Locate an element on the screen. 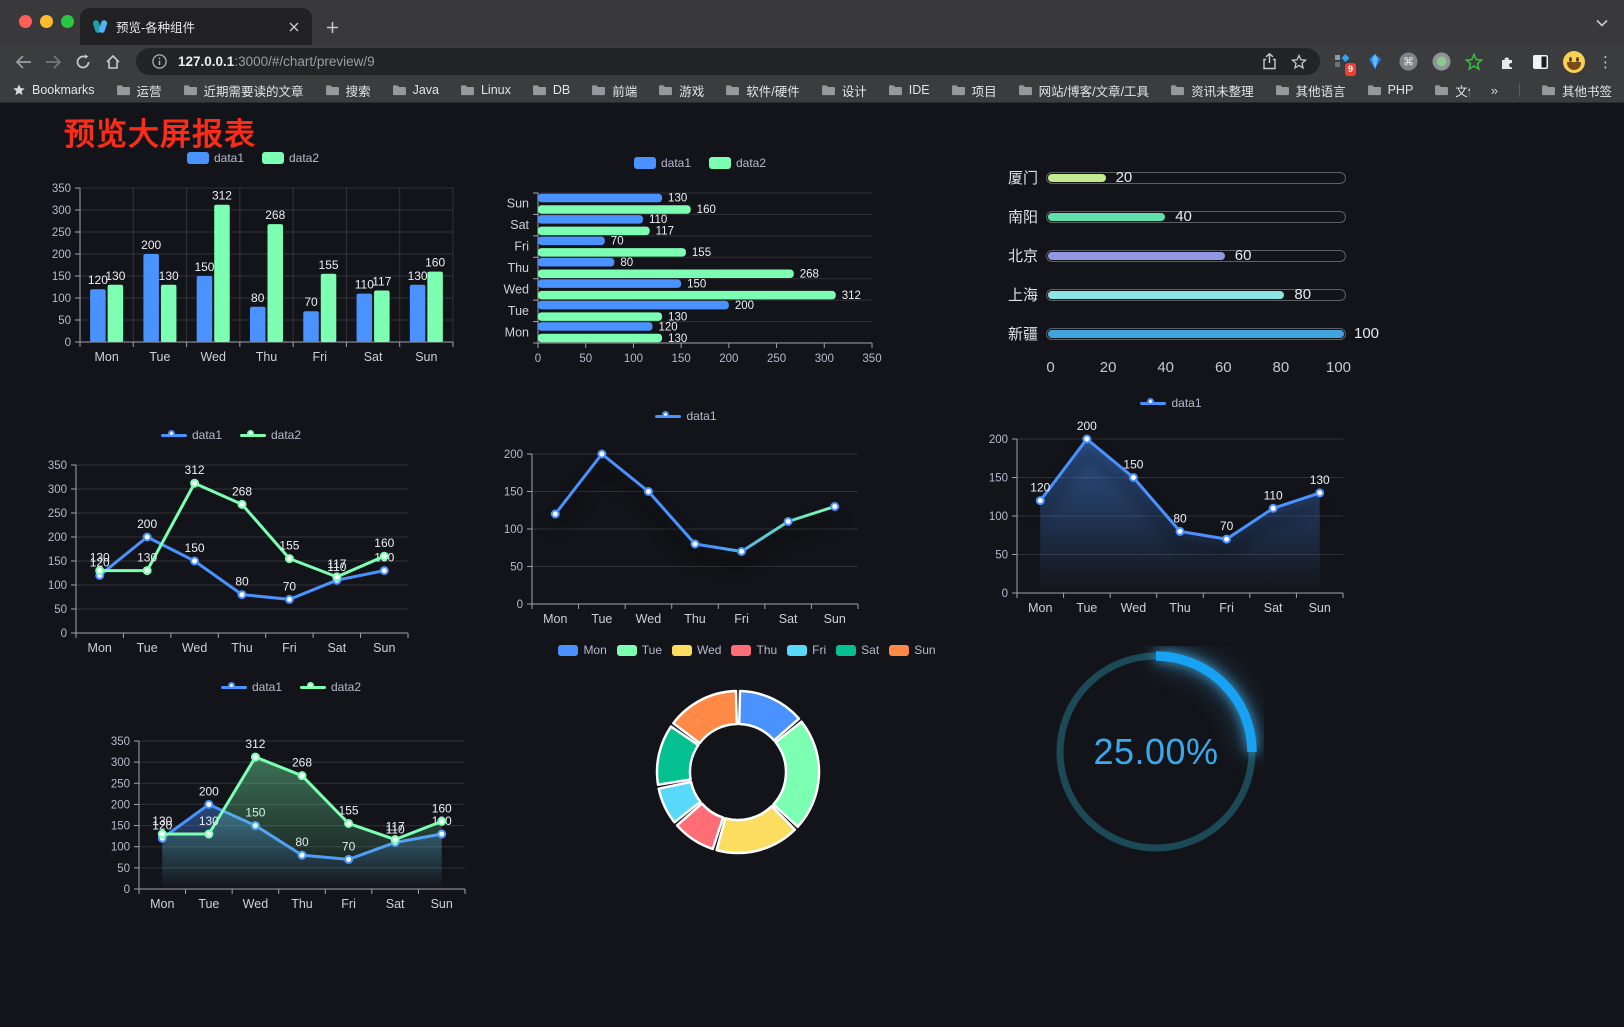 This screenshot has width=1624, height=1027. gradient-line-canvas: 0 50 100 150 200 Mon Tue Wed Thu Fri Sat Sun is located at coordinates (684, 531).